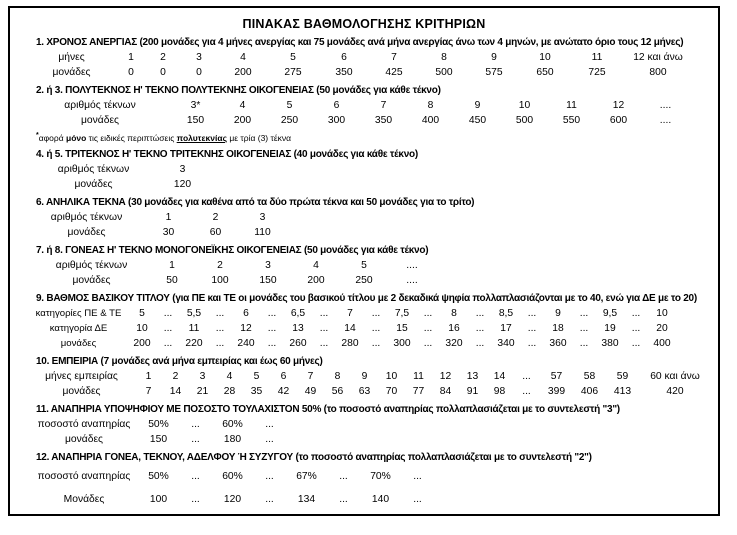  What do you see at coordinates (78, 328) in the screenshot?
I see `row-label: κατηγορία ΔΕ` at bounding box center [78, 328].